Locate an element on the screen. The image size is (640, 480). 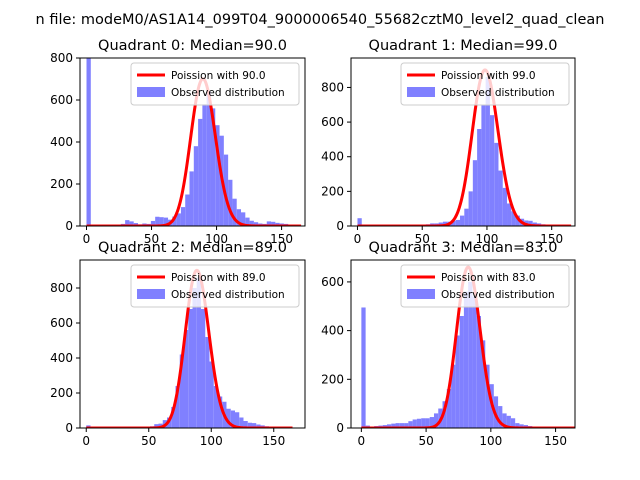
subplot-title: Quadrant 3: Median=83.0 is located at coordinates (463, 248).